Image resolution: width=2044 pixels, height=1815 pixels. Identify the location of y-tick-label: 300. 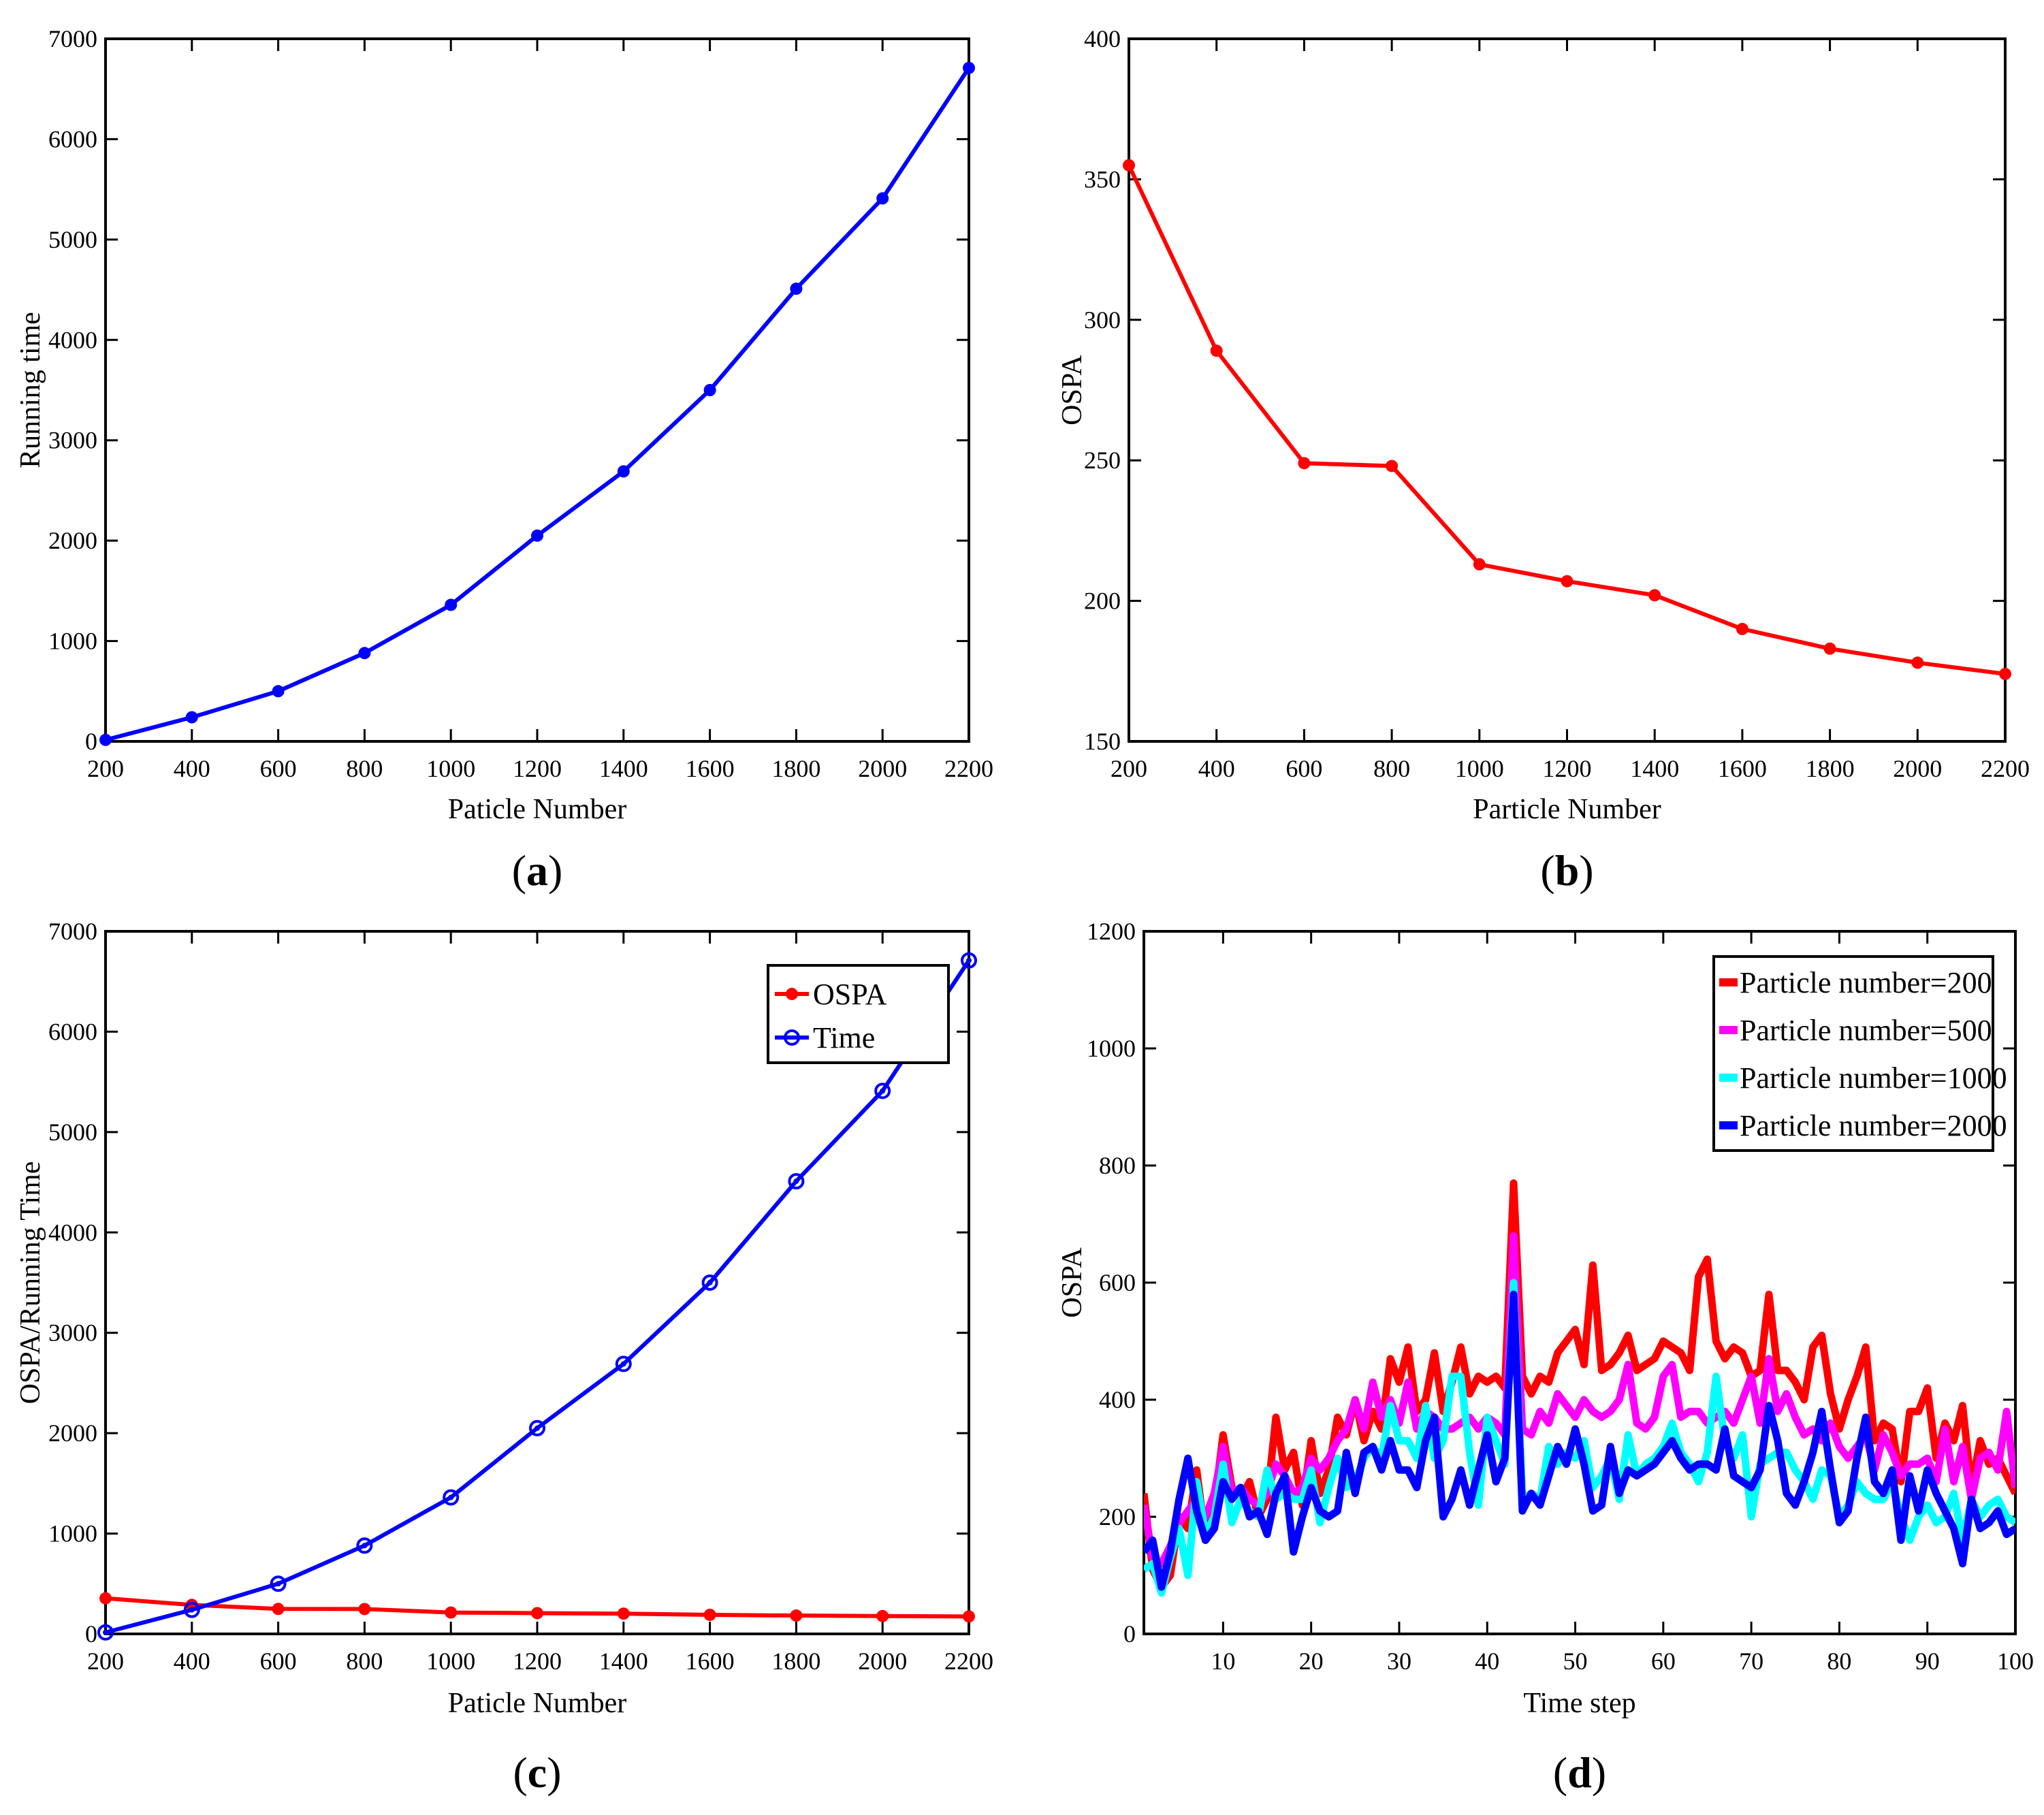
(1103, 320).